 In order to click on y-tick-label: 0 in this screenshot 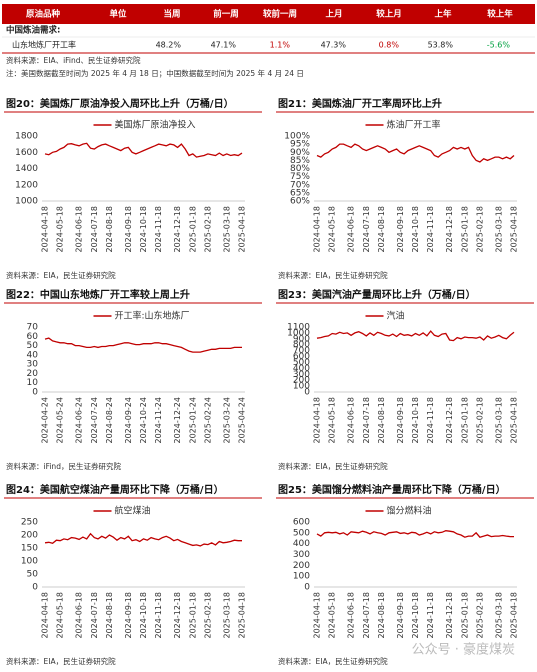, I will do `click(35, 588)`.